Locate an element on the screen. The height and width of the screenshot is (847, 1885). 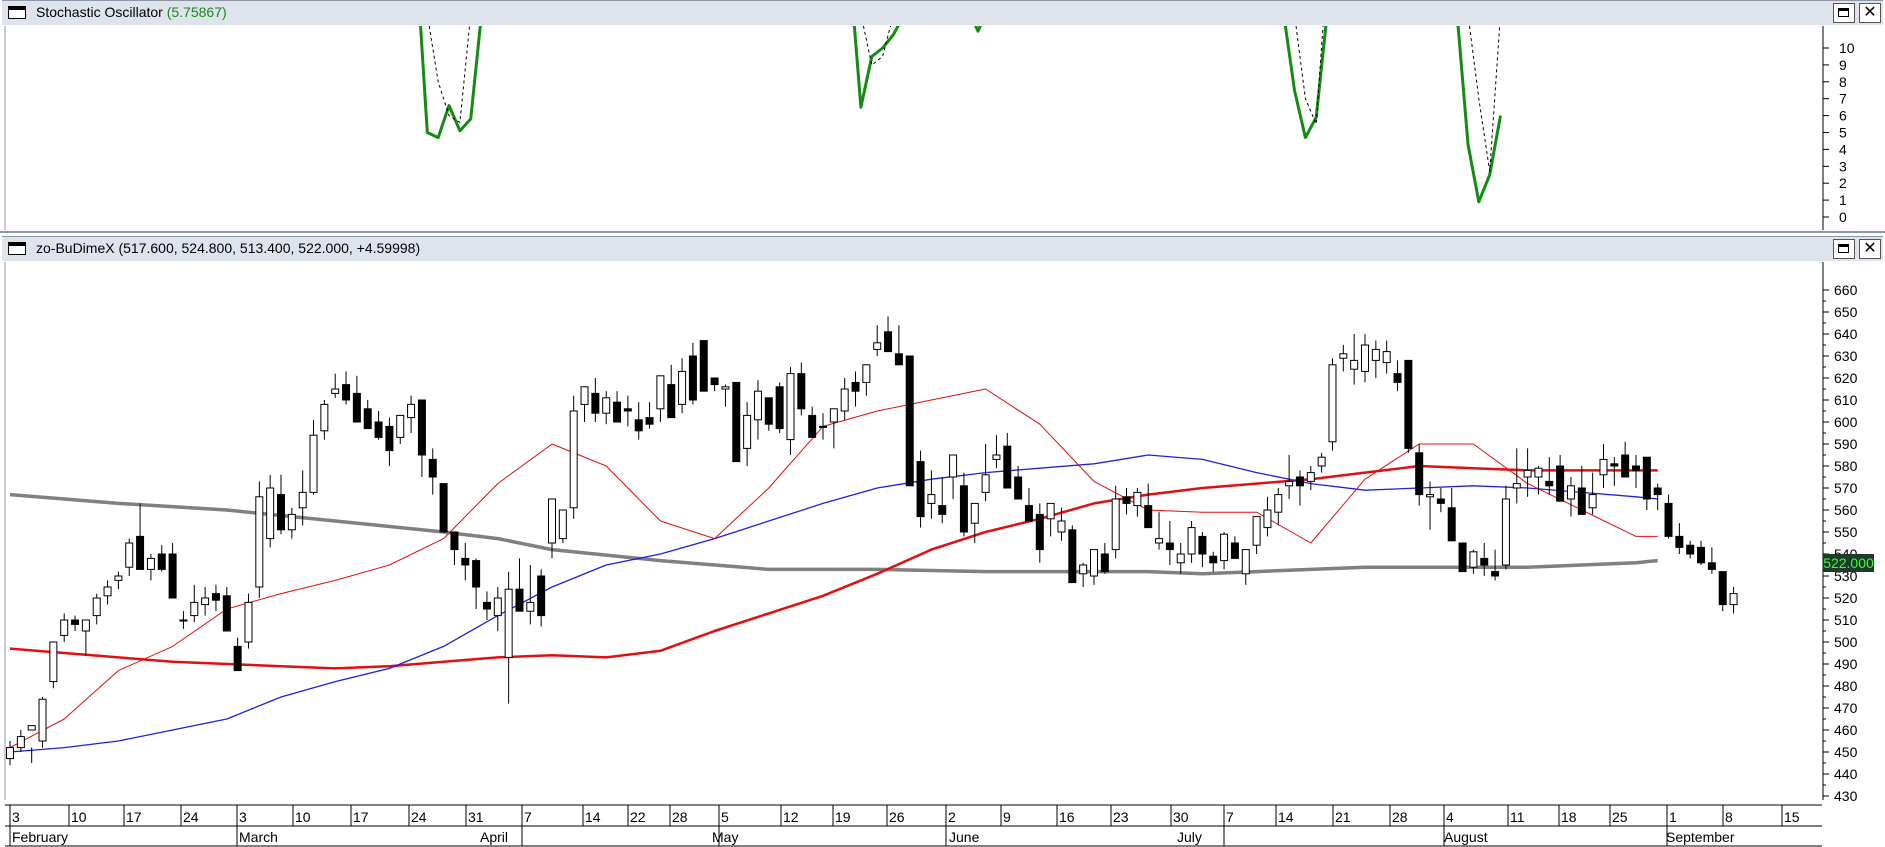
price-y-tick-label: 550 is located at coordinates (1846, 532).